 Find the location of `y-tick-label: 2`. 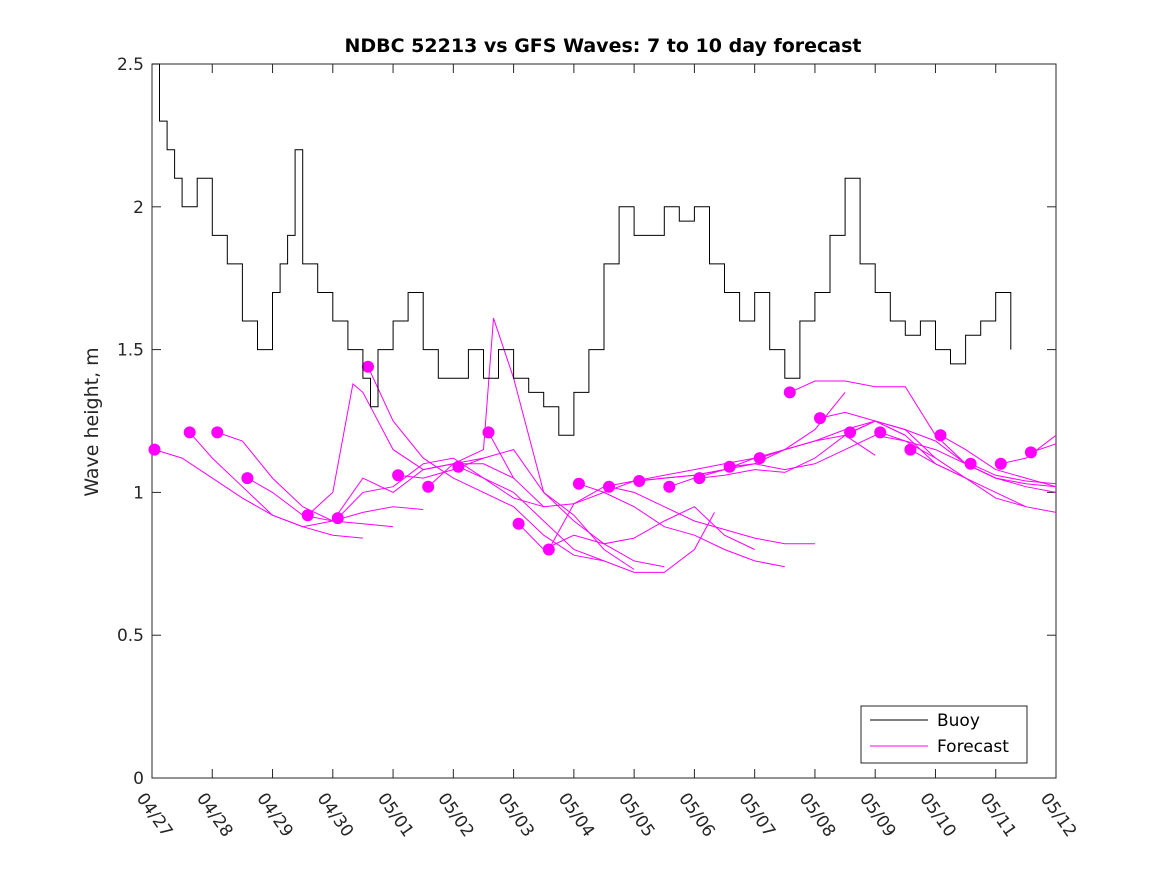

y-tick-label: 2 is located at coordinates (138, 208).